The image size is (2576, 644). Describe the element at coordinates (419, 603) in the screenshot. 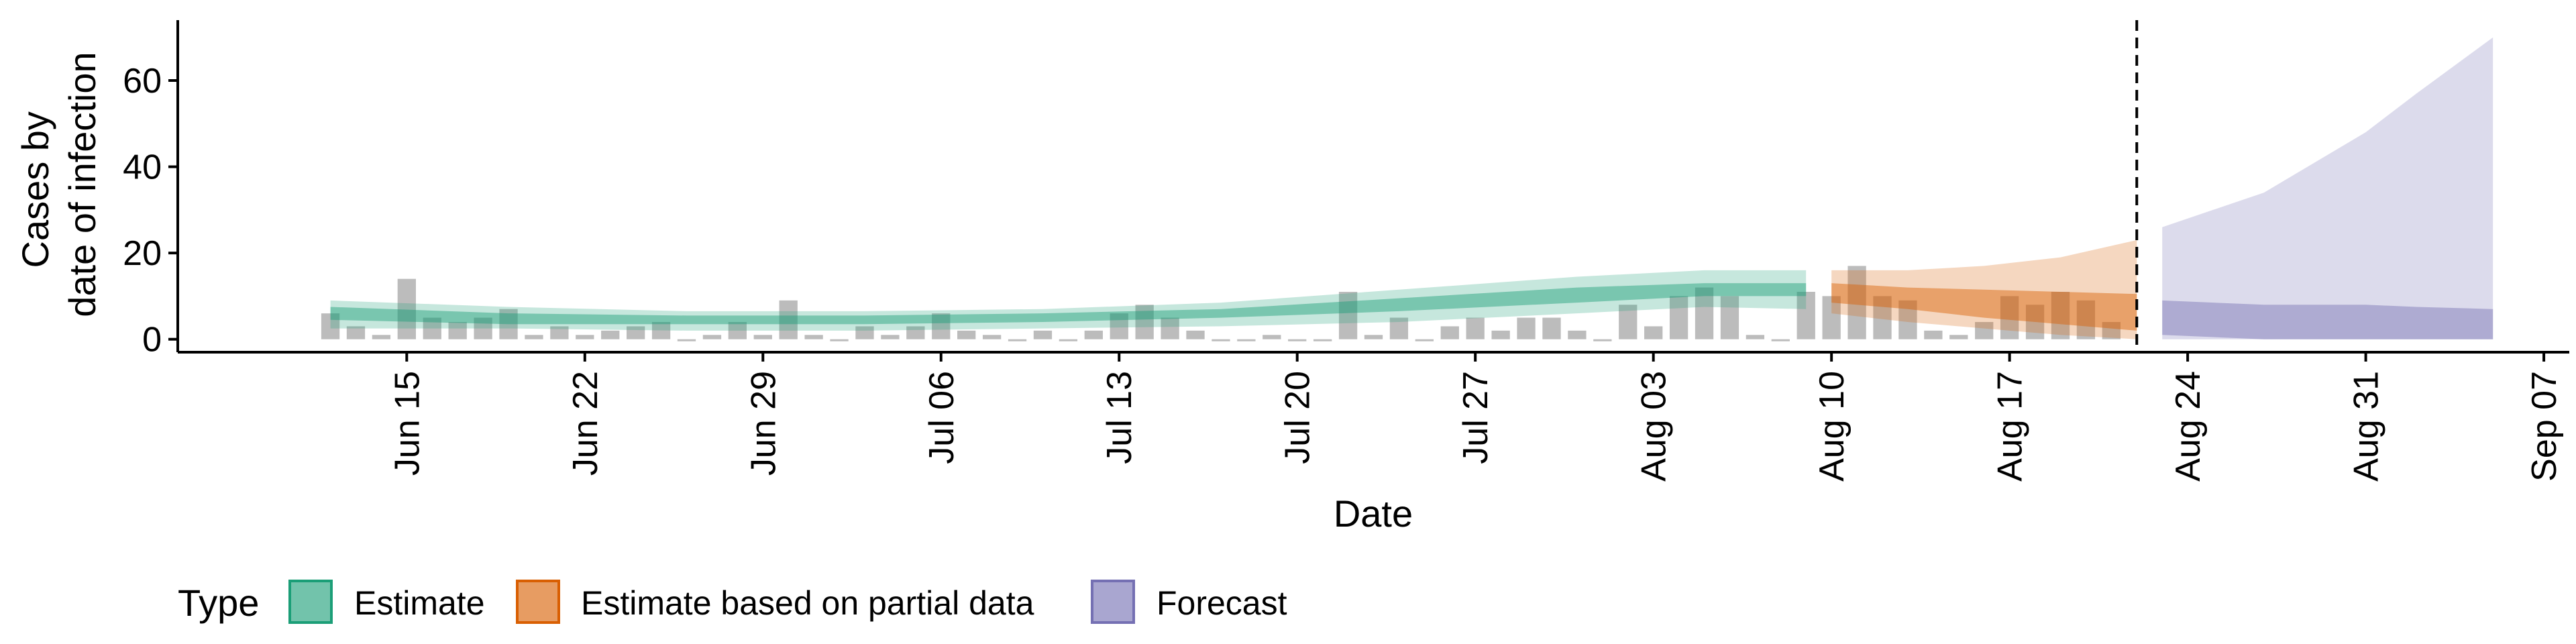

I see `legend-label-estimate: Estimate` at that location.